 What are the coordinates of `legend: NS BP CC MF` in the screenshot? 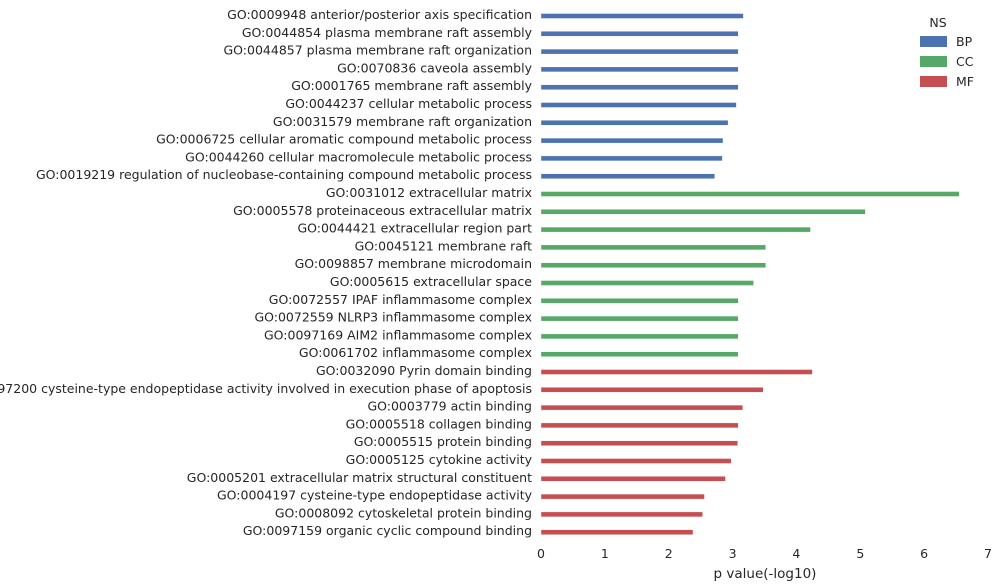 It's located at (947, 52).